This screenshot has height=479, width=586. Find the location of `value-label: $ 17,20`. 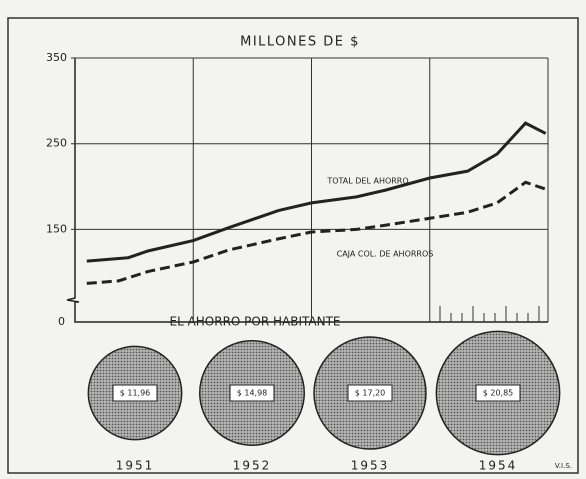

value-label: $ 17,20 is located at coordinates (370, 393).